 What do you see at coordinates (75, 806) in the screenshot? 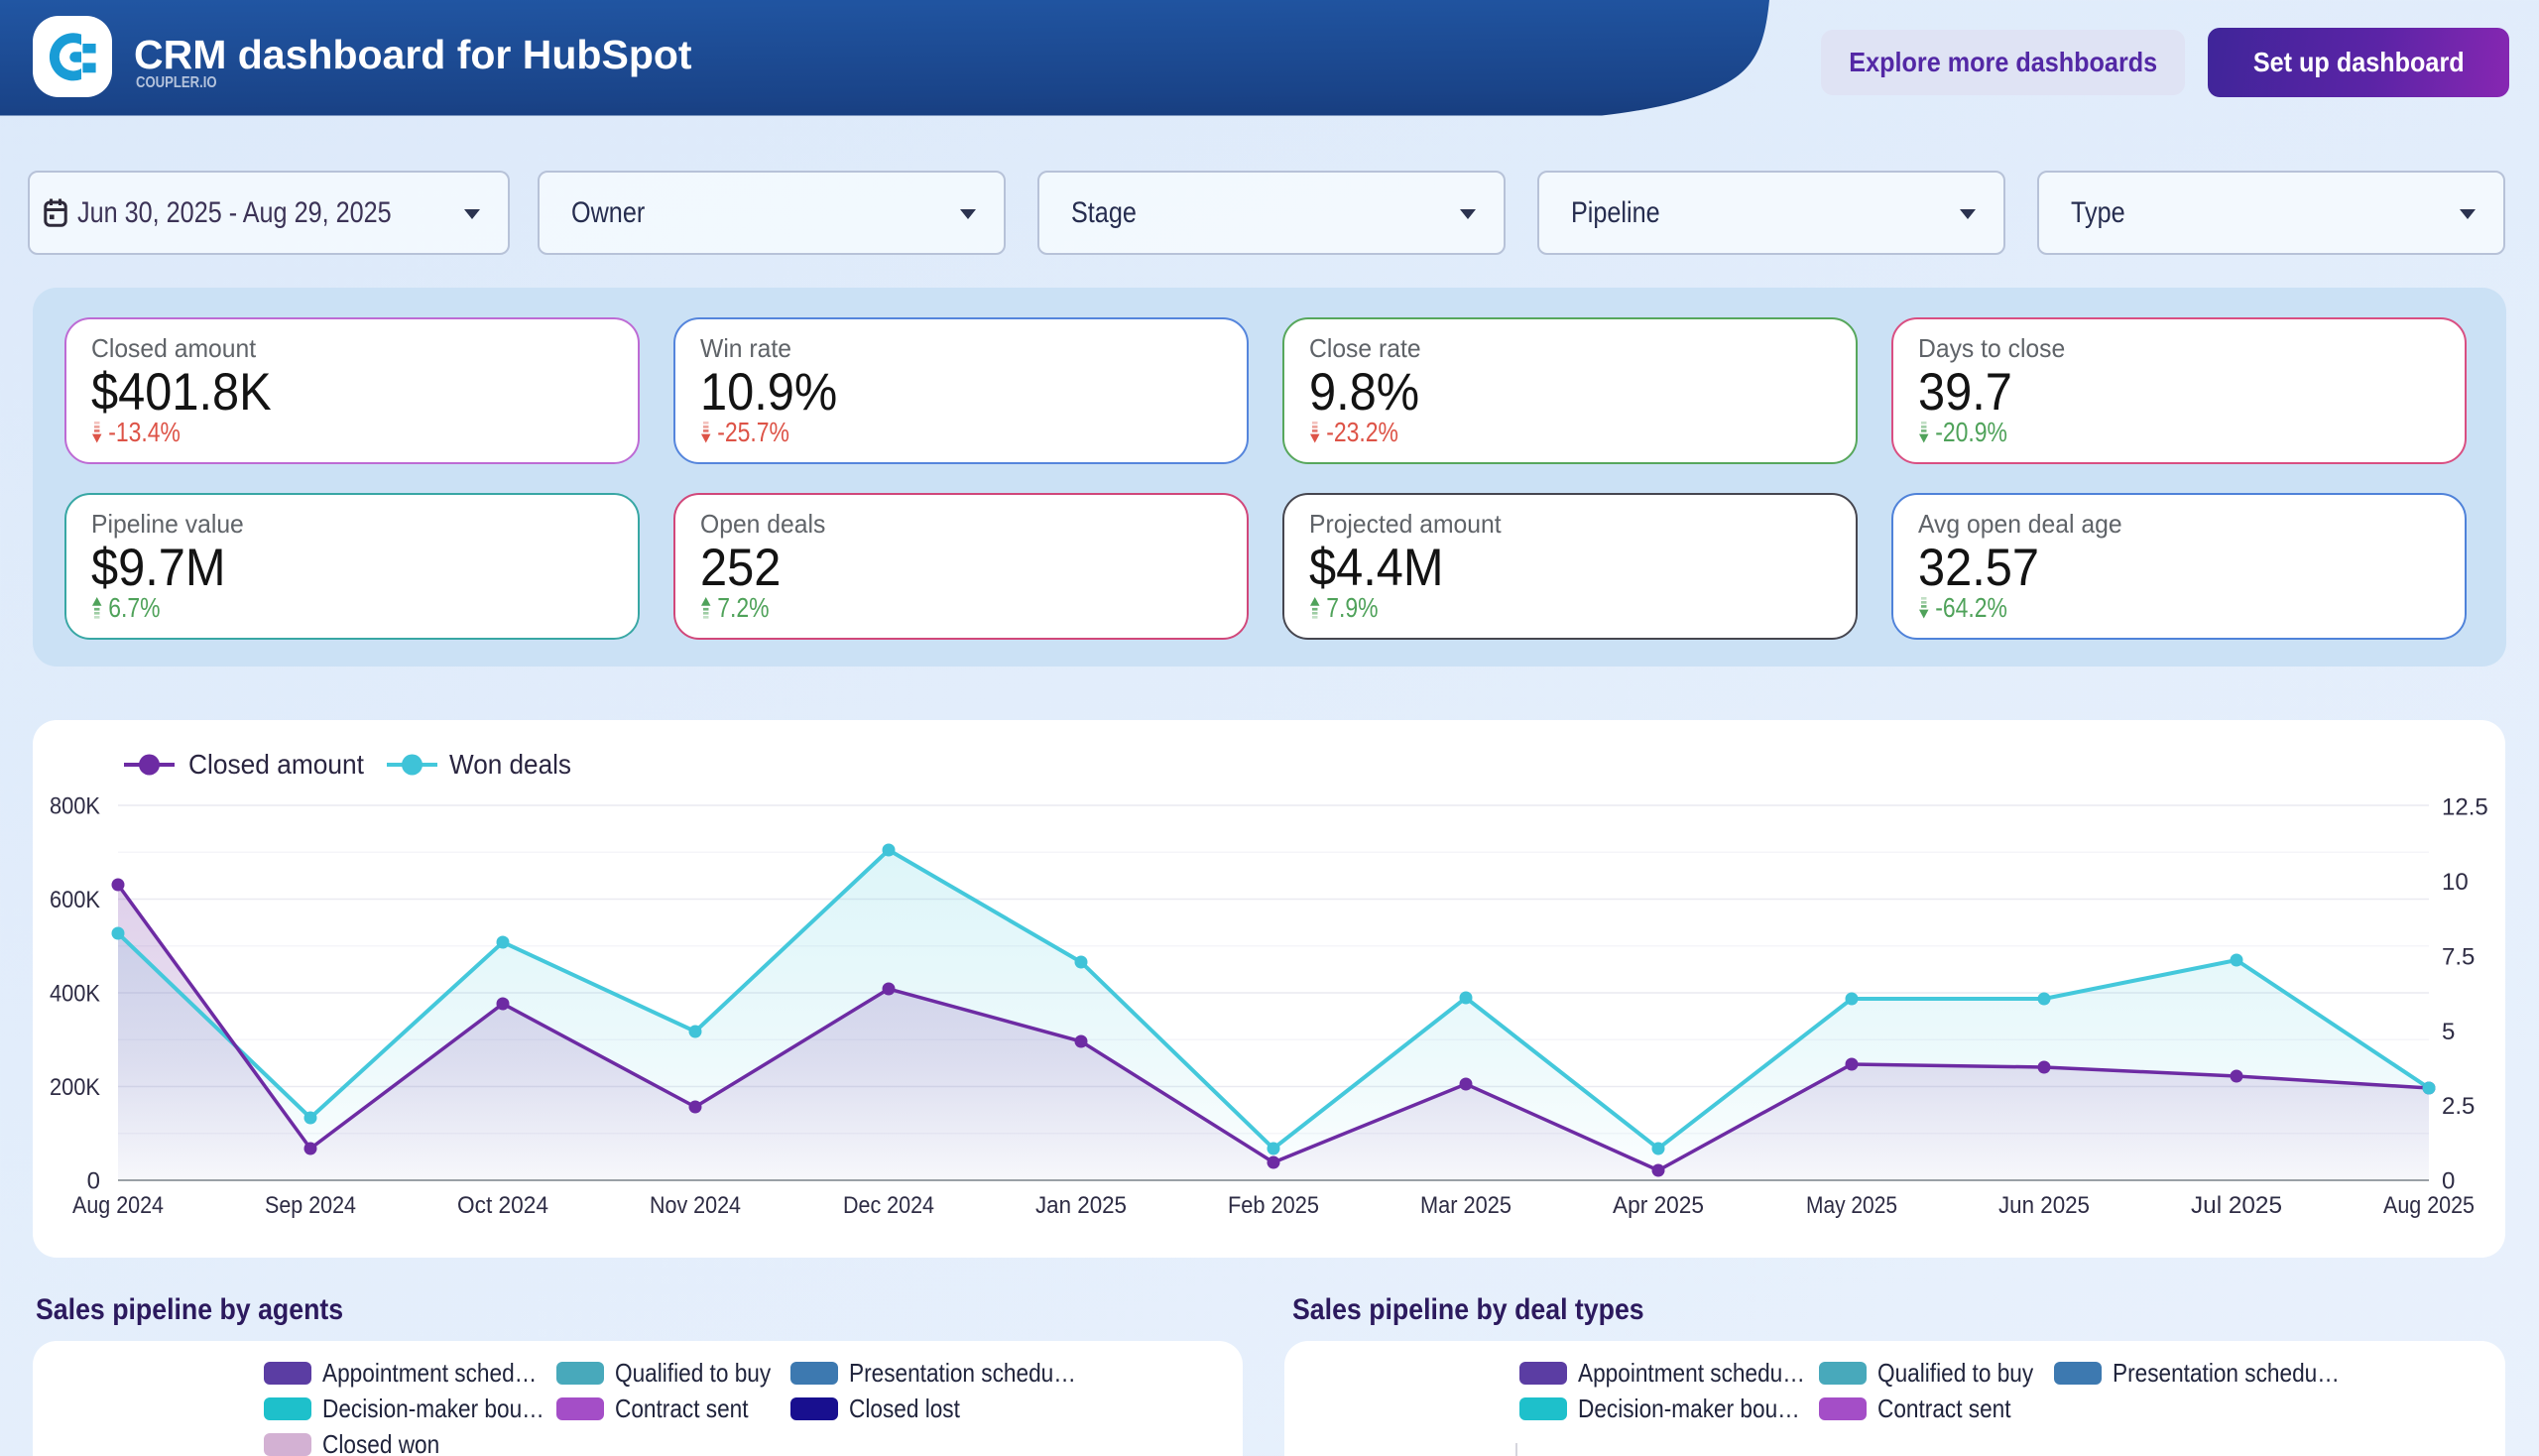
I see `svg-text: 800K` at bounding box center [75, 806].